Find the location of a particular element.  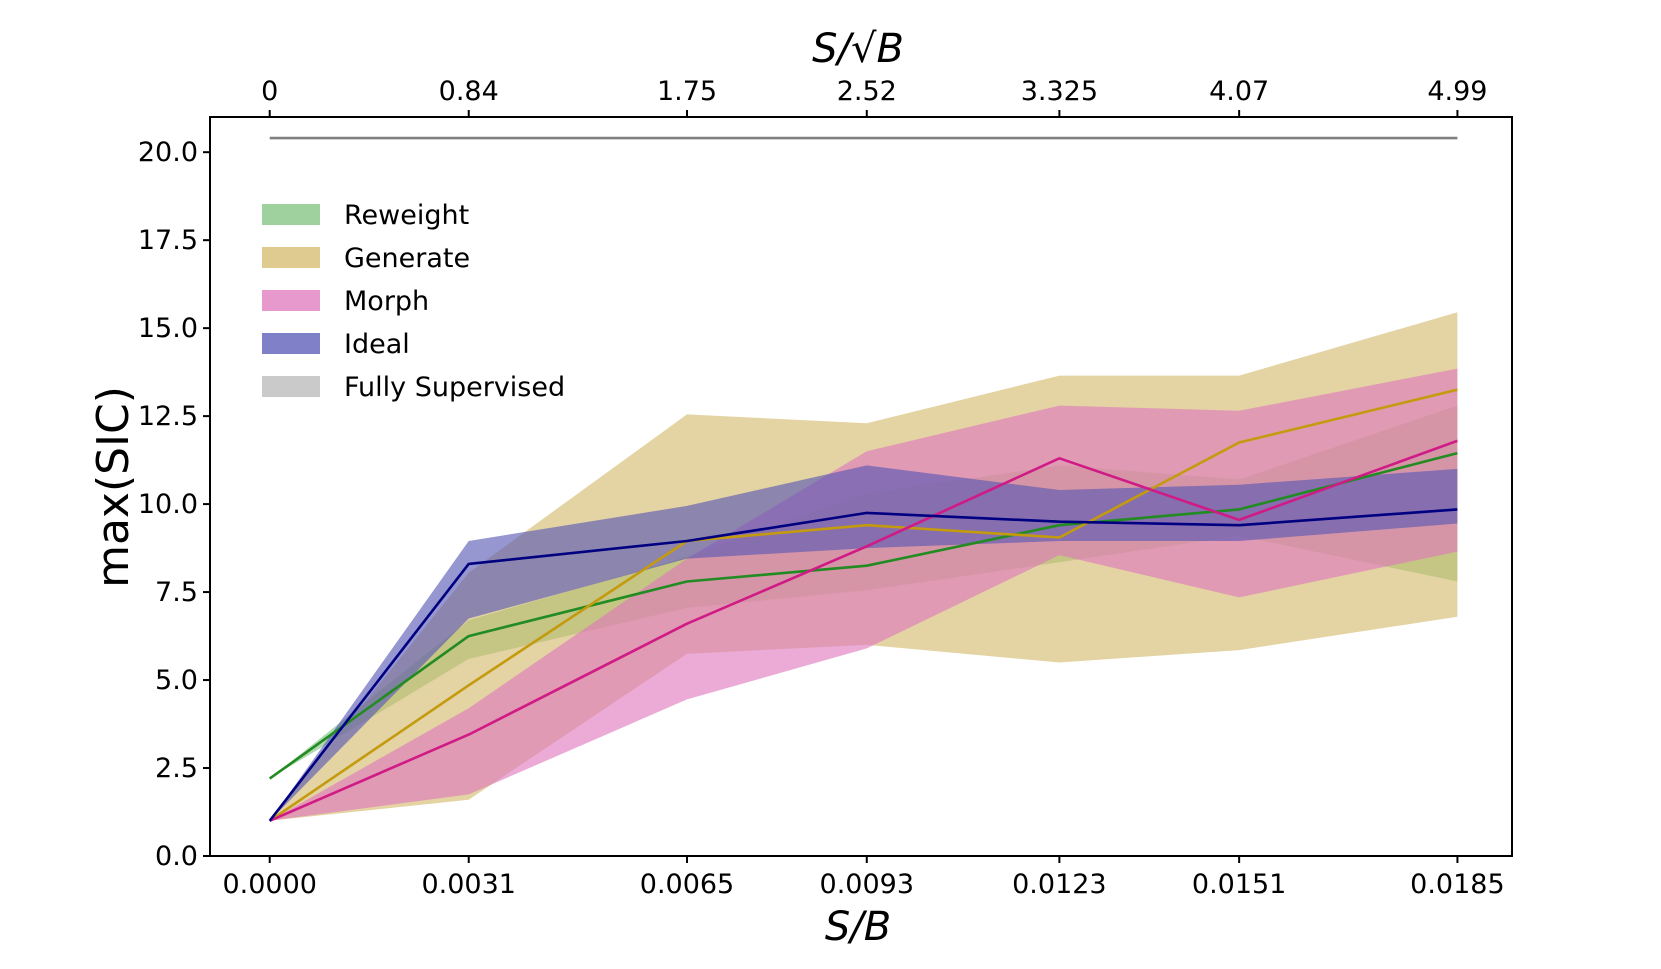

generate-legend-label: Generate is located at coordinates (407, 258).